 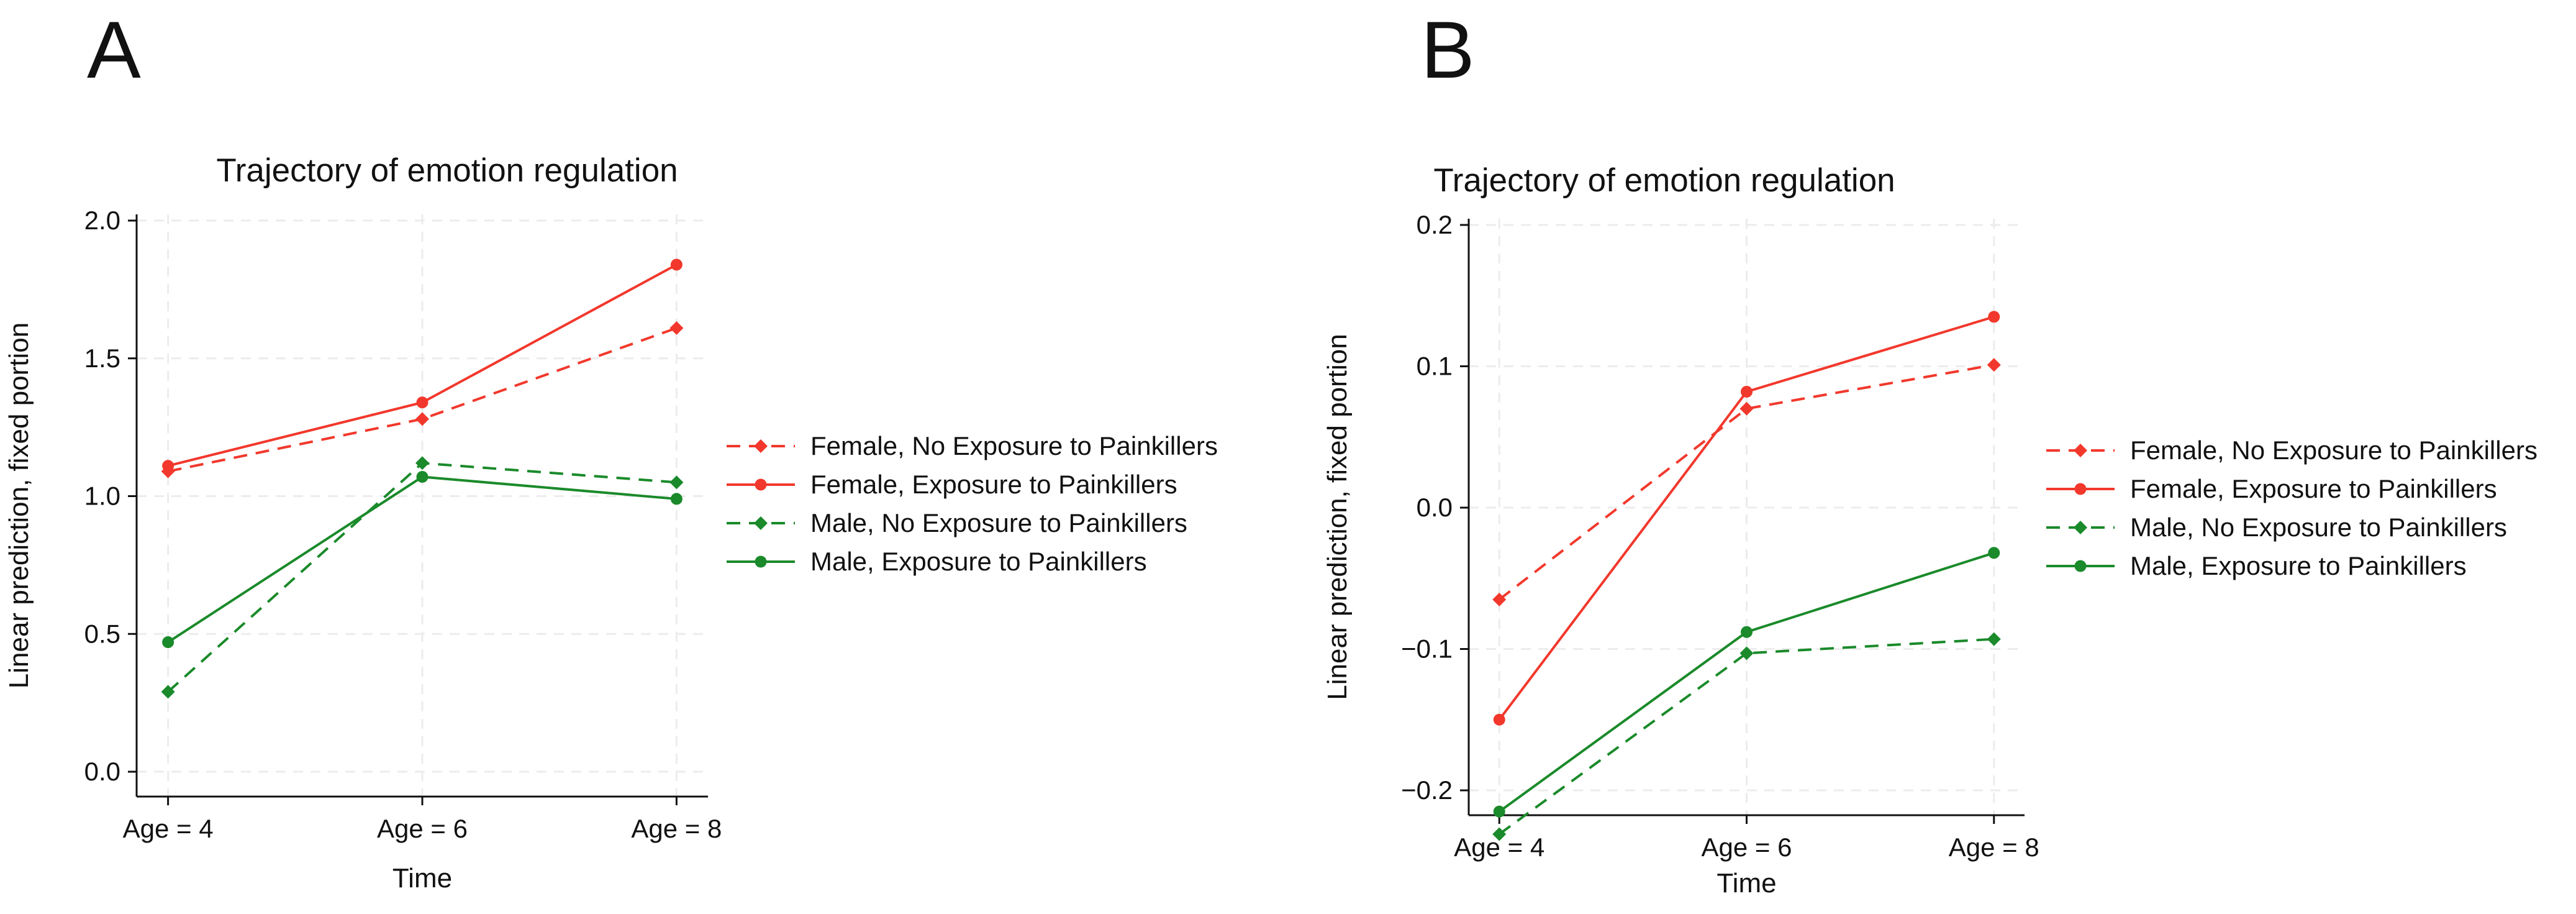 I want to click on y-tick-label: 0.1, so click(x=1435, y=367).